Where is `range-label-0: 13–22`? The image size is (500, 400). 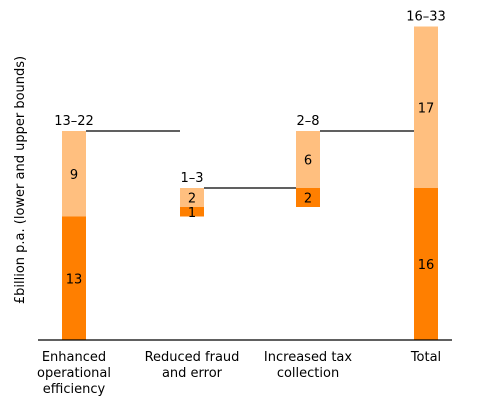 range-label-0: 13–22 is located at coordinates (74, 121).